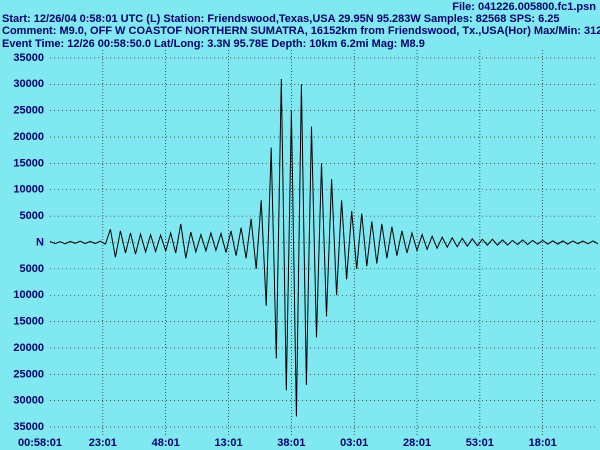  Describe the element at coordinates (417, 443) in the screenshot. I see `x-tick-label: 28:01` at that location.